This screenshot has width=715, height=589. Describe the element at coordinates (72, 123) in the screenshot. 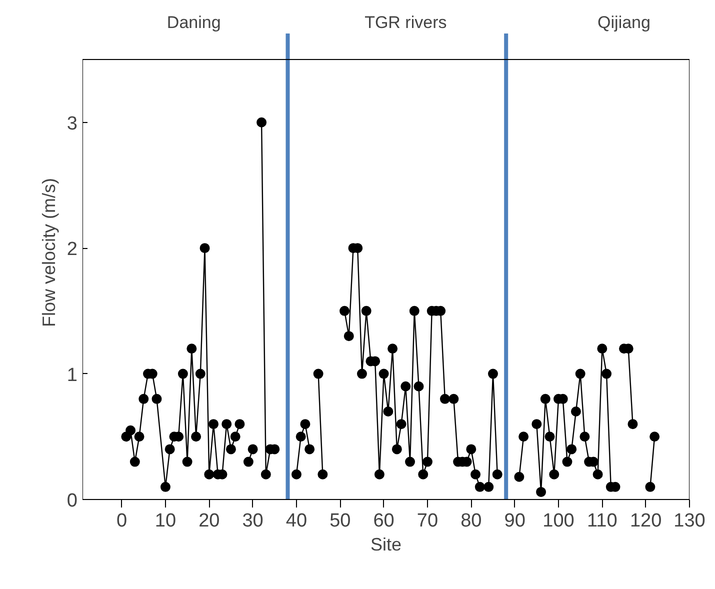

I see `y-tick-label: 3` at that location.